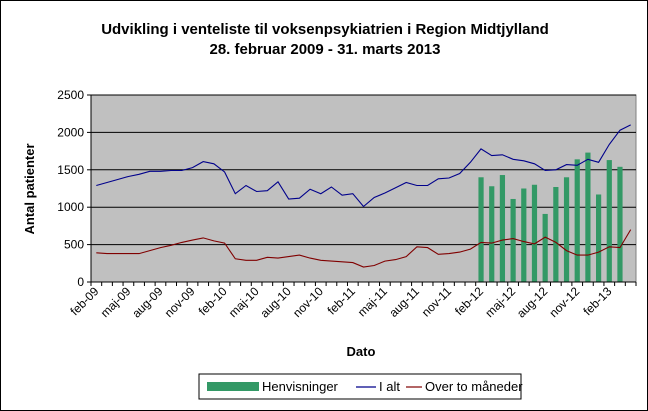 This screenshot has height=411, width=648. Describe the element at coordinates (233, 386) in the screenshot. I see `legend-swatch-henvisninger` at that location.